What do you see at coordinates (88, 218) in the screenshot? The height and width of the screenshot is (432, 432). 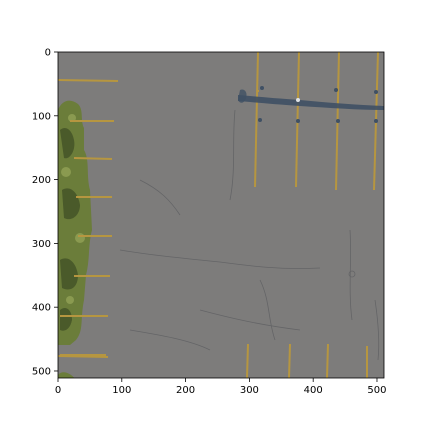 I see `left-parking-lines` at bounding box center [88, 218].